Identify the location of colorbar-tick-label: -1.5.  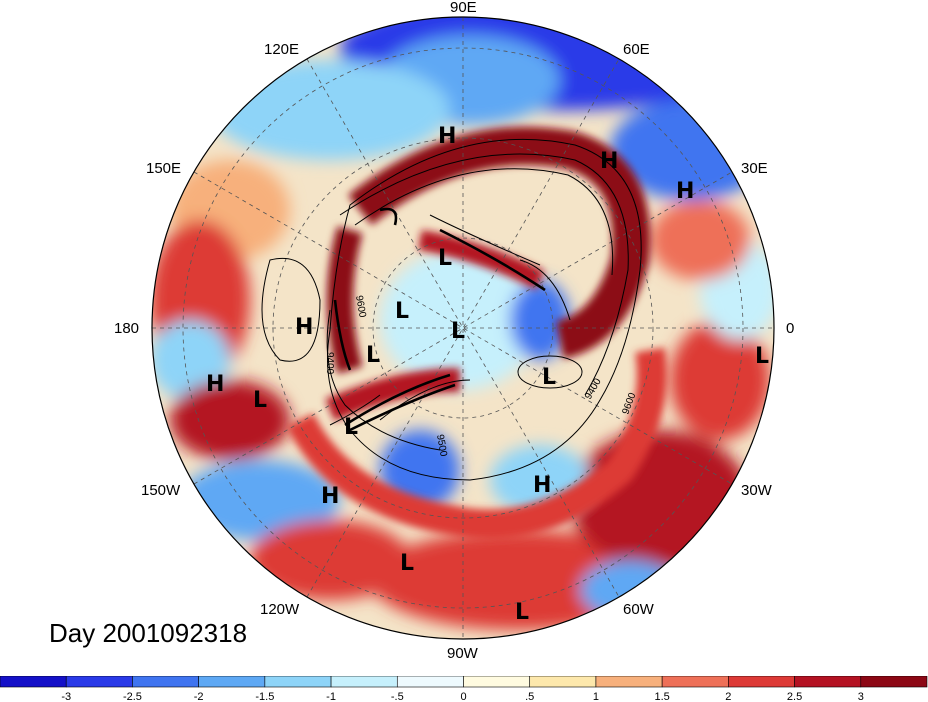
(264, 696).